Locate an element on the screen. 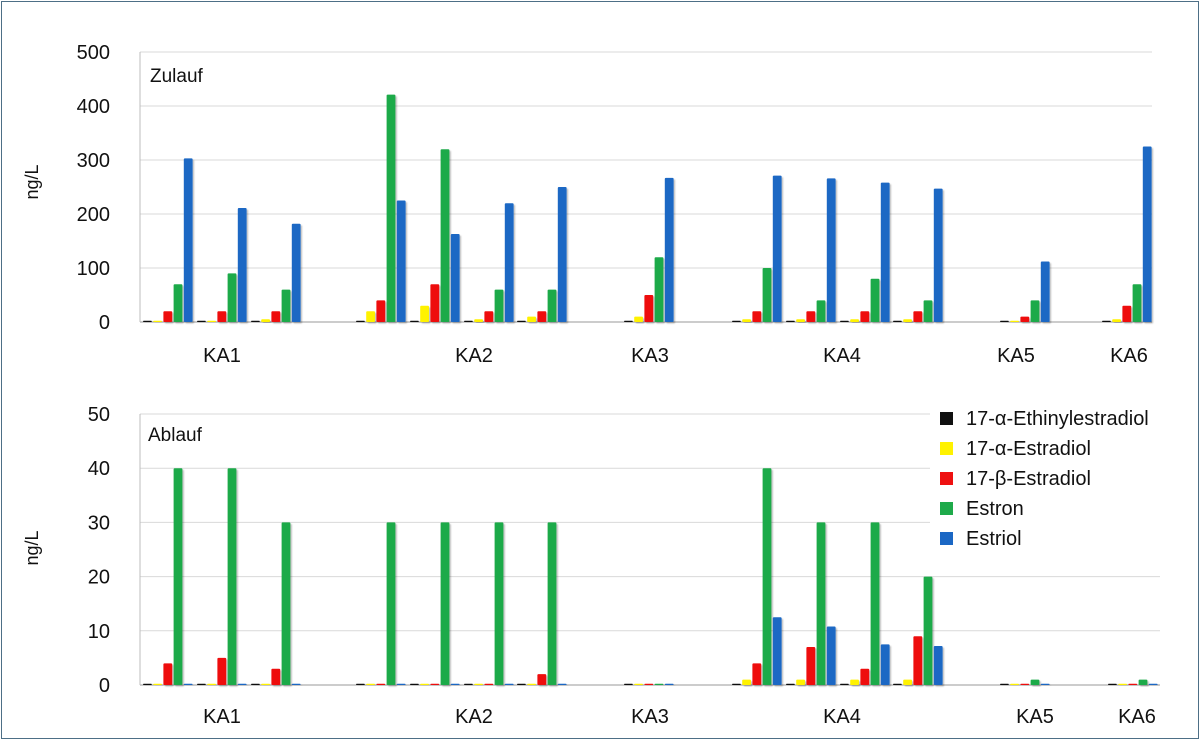 This screenshot has width=1202, height=742. zulauf-group-labels: KA1 KA2 KA3 KA4 KA5 KA6 is located at coordinates (675, 356).